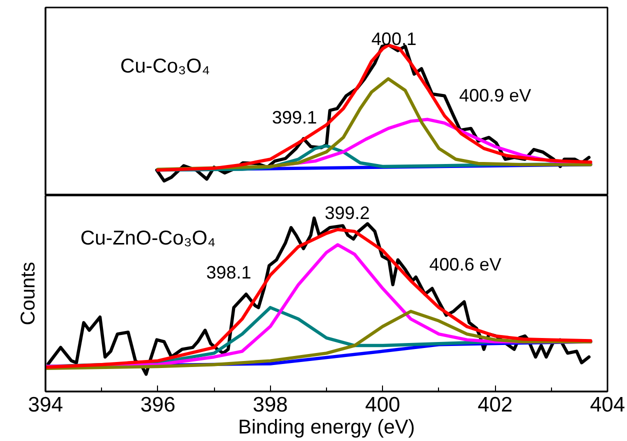 This screenshot has width=627, height=441. I want to click on x-tick-label: 402, so click(495, 405).